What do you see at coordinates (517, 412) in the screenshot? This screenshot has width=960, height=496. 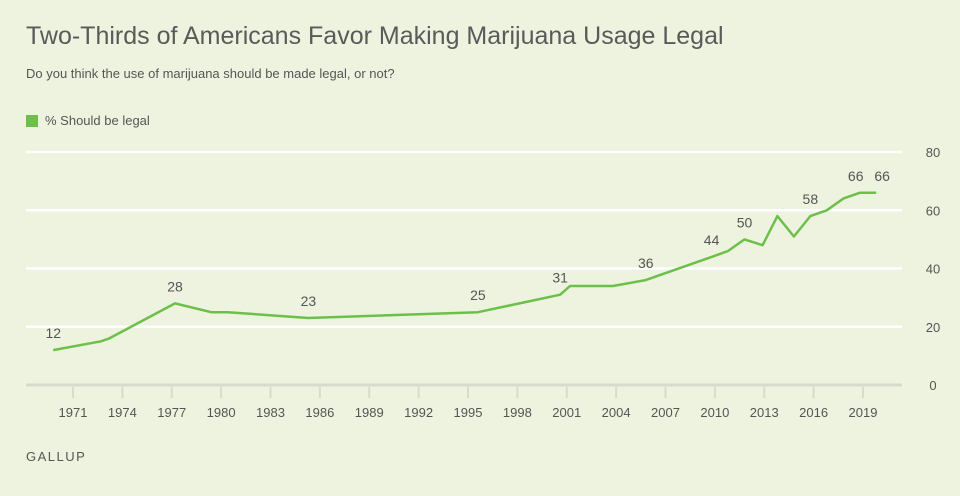 I see `x-tick-label: 1998` at bounding box center [517, 412].